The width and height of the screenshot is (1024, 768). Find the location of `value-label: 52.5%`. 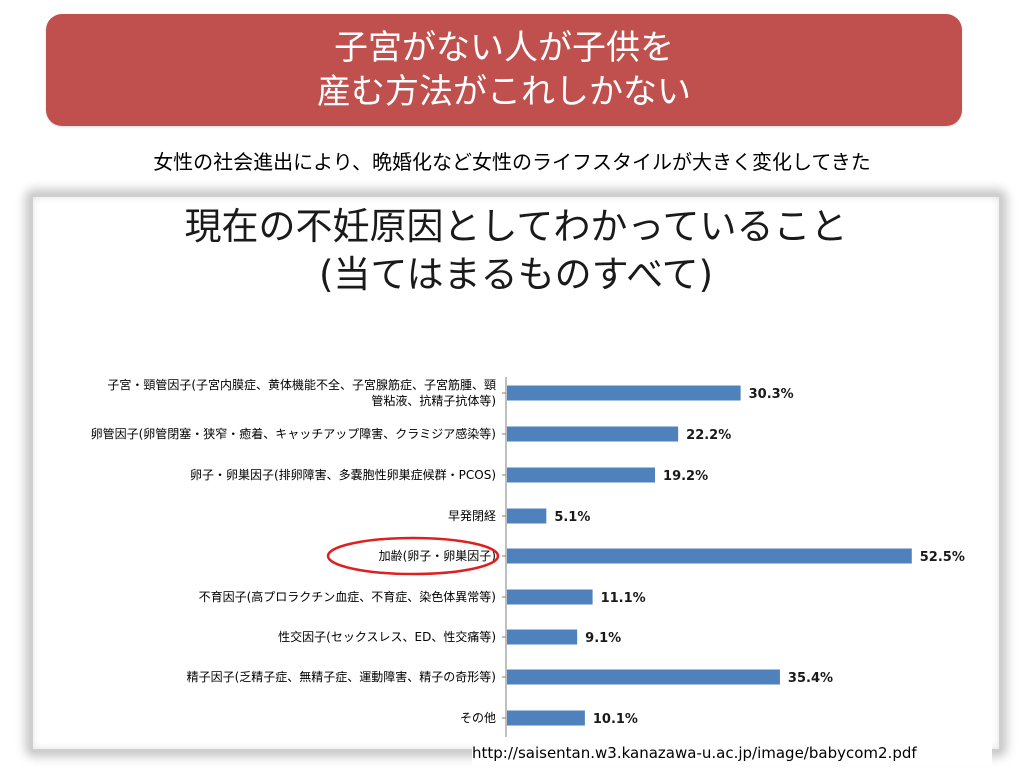

value-label: 52.5% is located at coordinates (942, 557).